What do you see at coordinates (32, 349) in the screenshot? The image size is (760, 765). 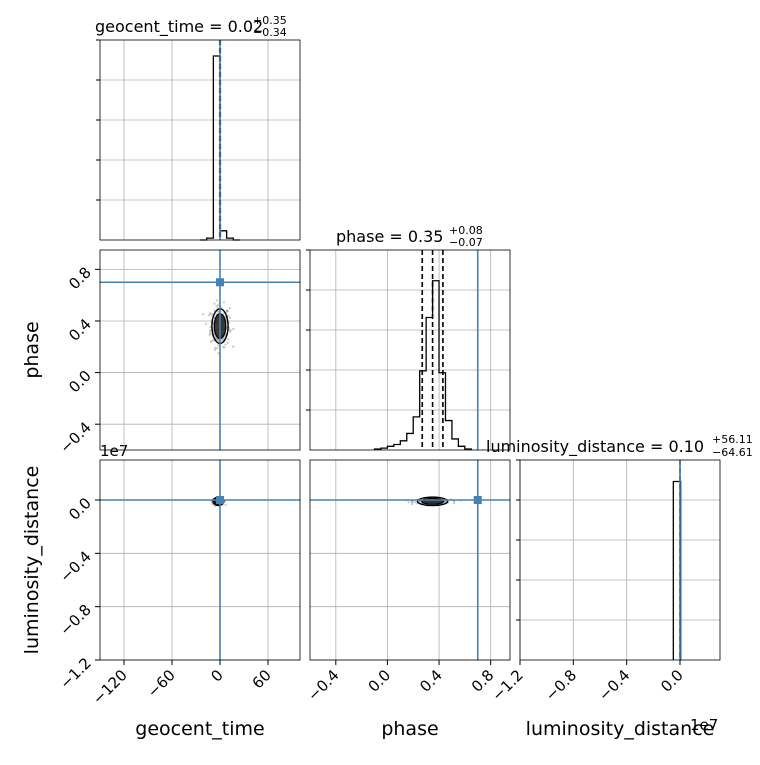 I see `ylabel-phase: phase` at bounding box center [32, 349].